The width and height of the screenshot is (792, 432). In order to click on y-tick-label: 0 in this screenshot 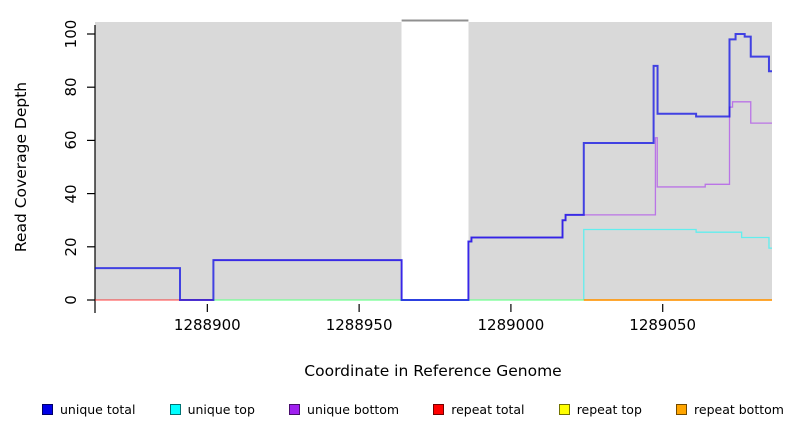, I will do `click(71, 300)`.